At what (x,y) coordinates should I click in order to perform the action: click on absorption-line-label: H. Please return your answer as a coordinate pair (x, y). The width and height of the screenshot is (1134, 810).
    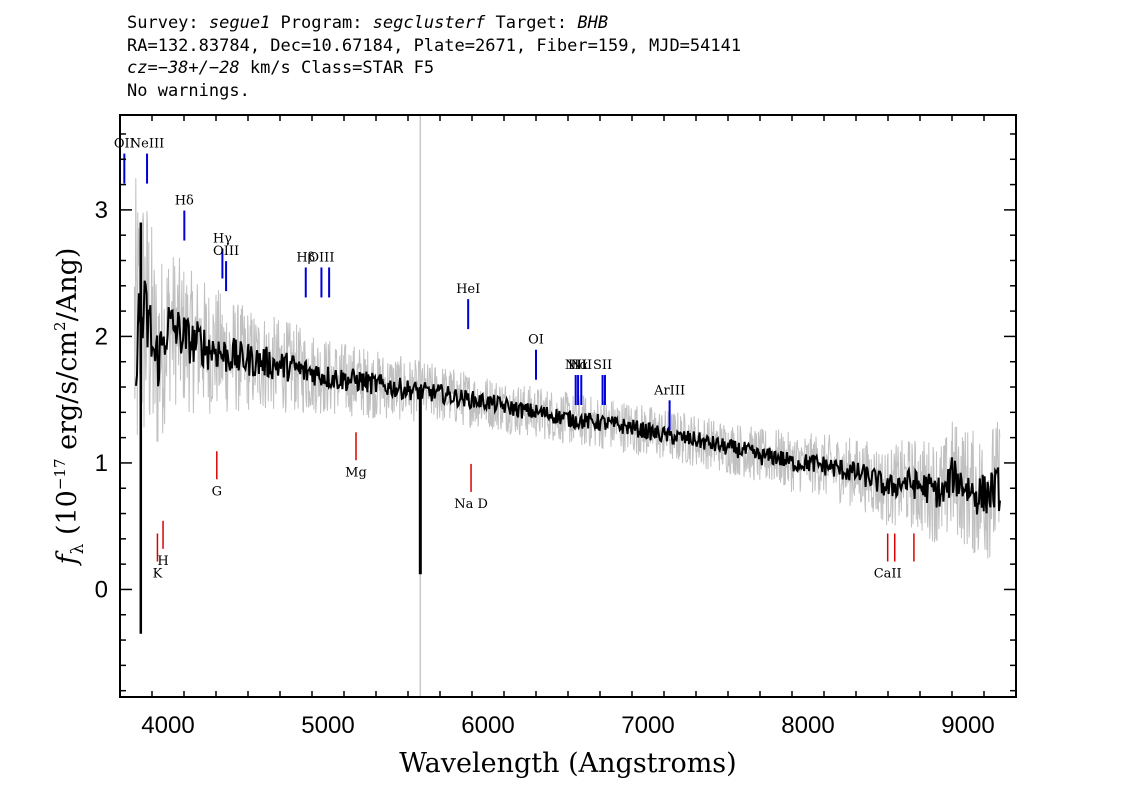
    Looking at the image, I should click on (162, 561).